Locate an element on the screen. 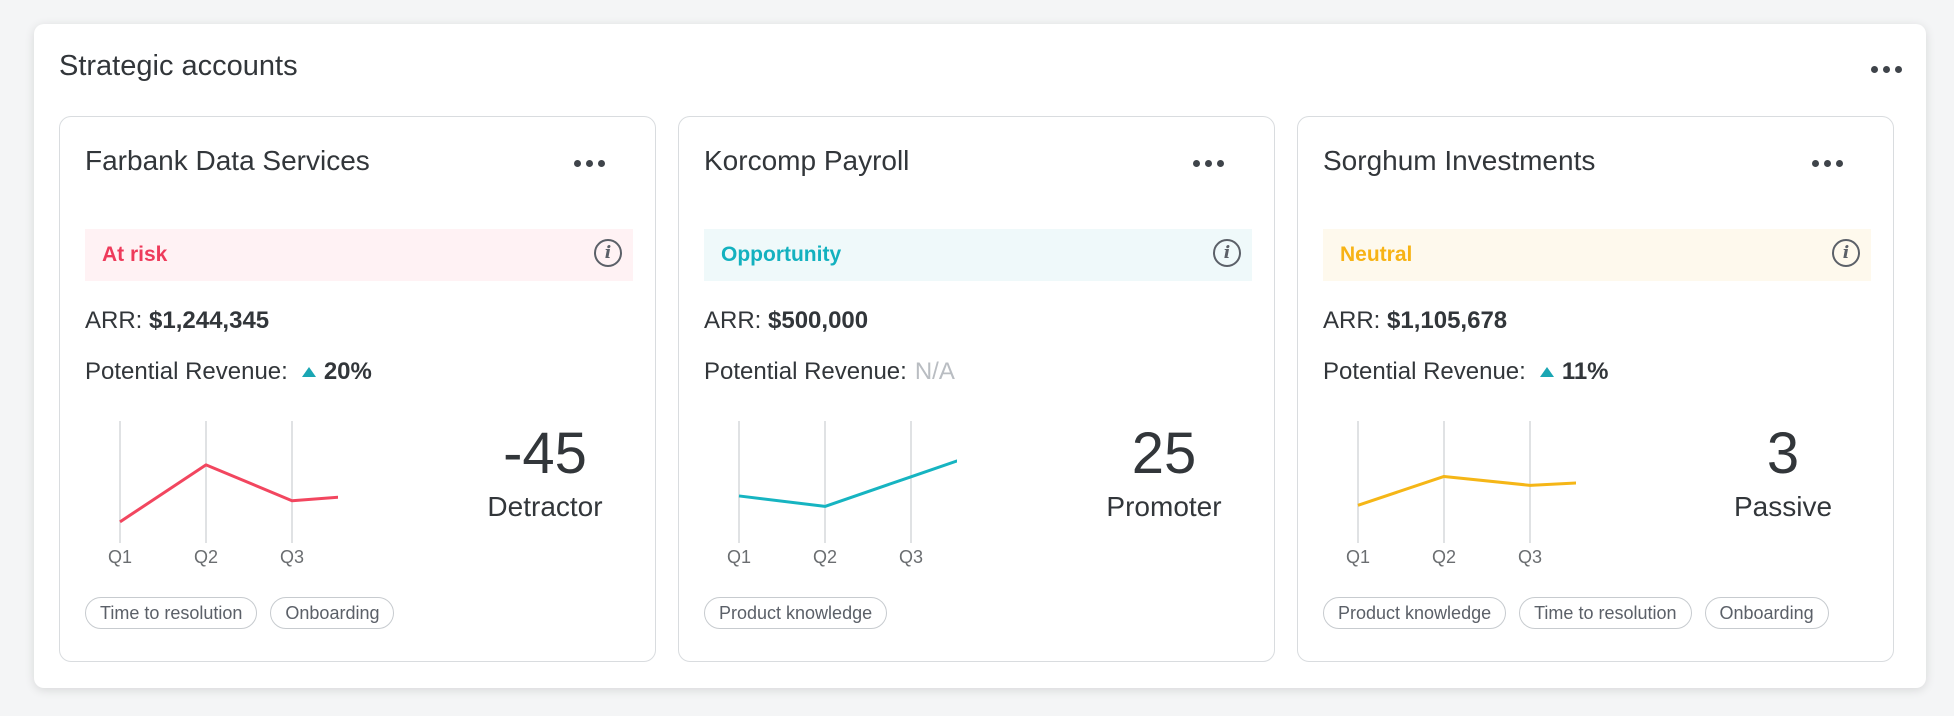 This screenshot has height=716, width=1954. potential-revenue-row: Potential Revenue: 11% is located at coordinates (1466, 372).